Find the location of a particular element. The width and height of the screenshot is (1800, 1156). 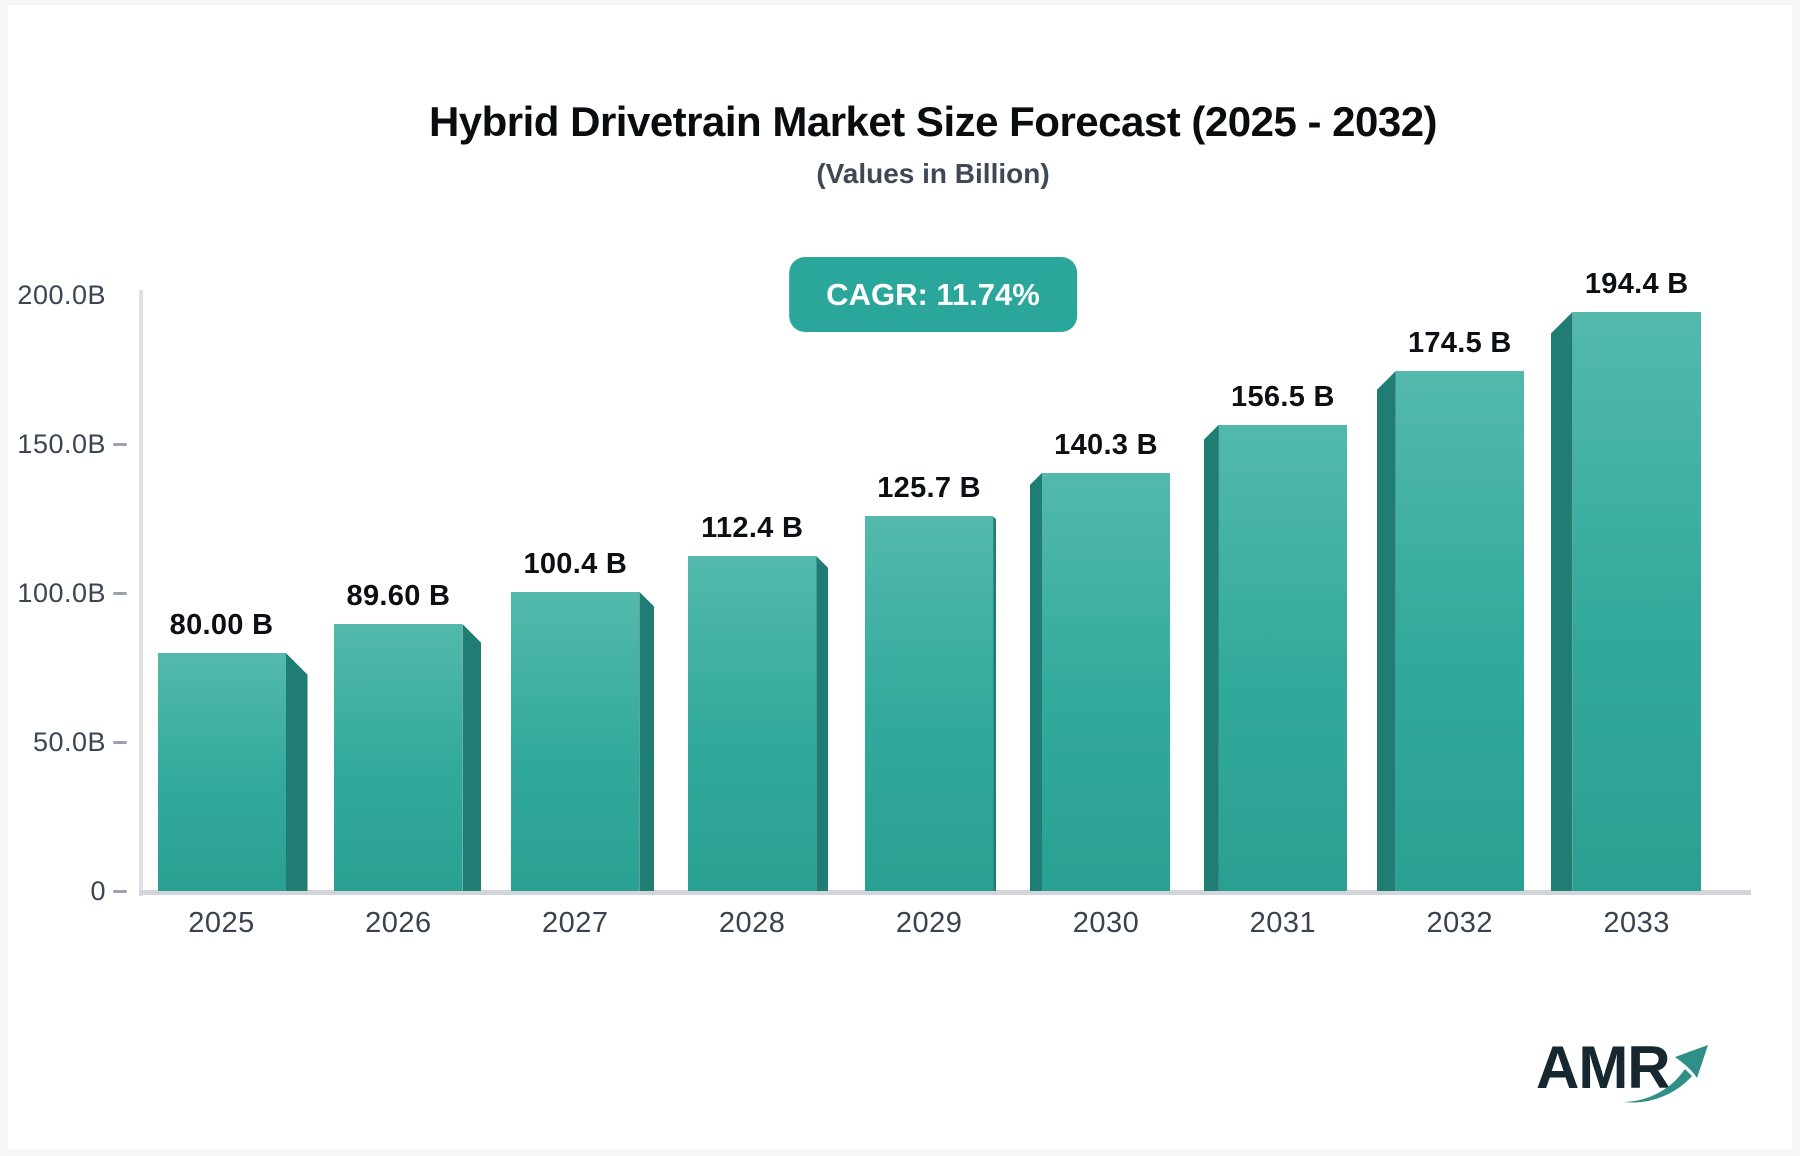

bar-side-2026 is located at coordinates (472, 757).